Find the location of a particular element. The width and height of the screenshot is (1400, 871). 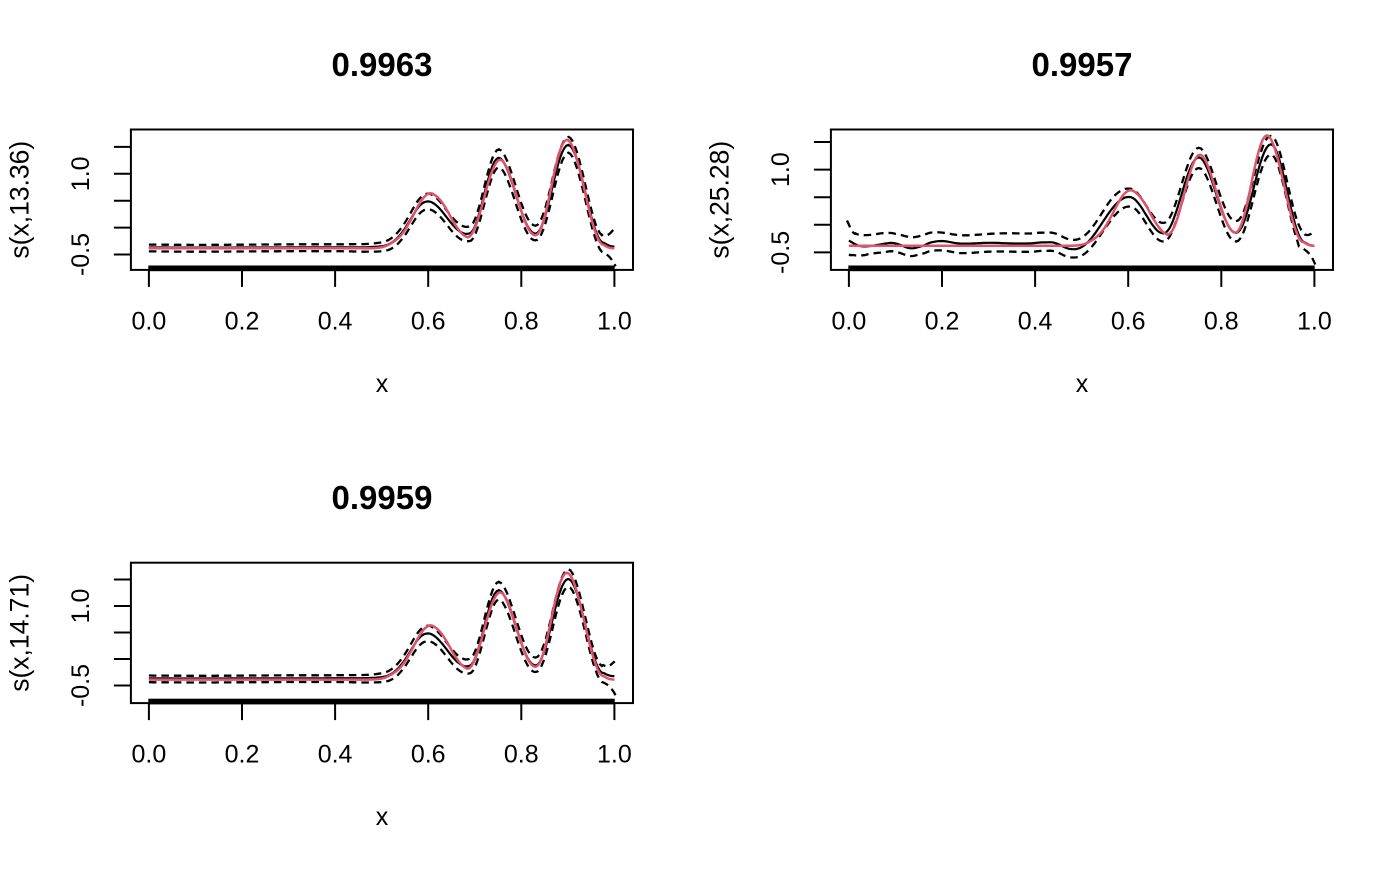

svg-text: 0.9957 is located at coordinates (1082, 64).